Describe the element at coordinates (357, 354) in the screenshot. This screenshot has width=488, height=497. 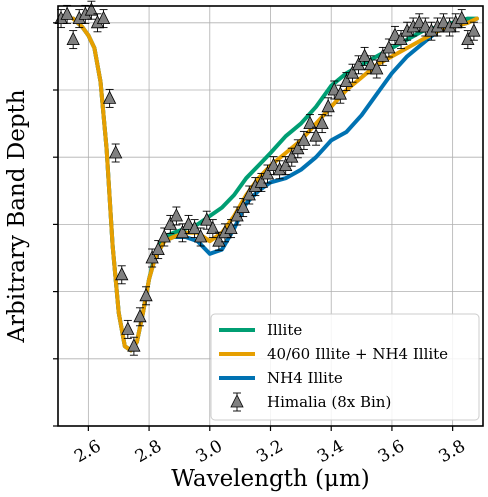
I see `legend-label: 40/60 Illite + NH4 Illite` at that location.